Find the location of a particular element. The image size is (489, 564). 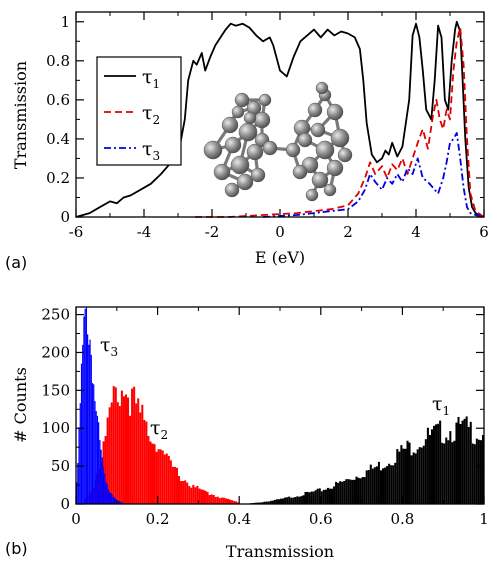

molecule-inset-image is located at coordinates (278, 141).